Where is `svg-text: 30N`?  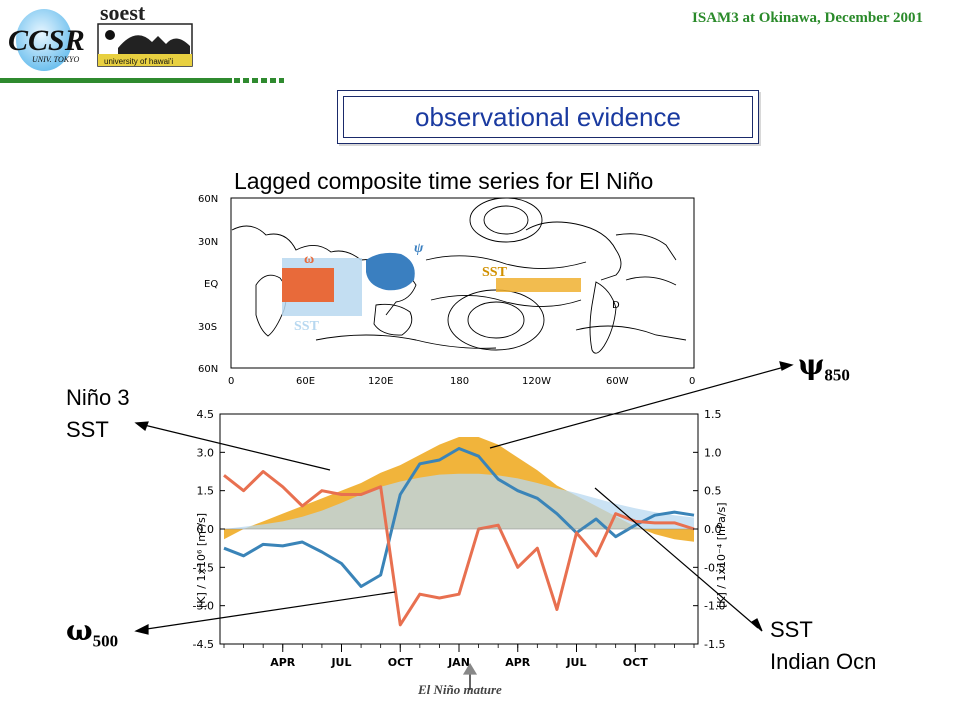
svg-text: 30N is located at coordinates (208, 242).